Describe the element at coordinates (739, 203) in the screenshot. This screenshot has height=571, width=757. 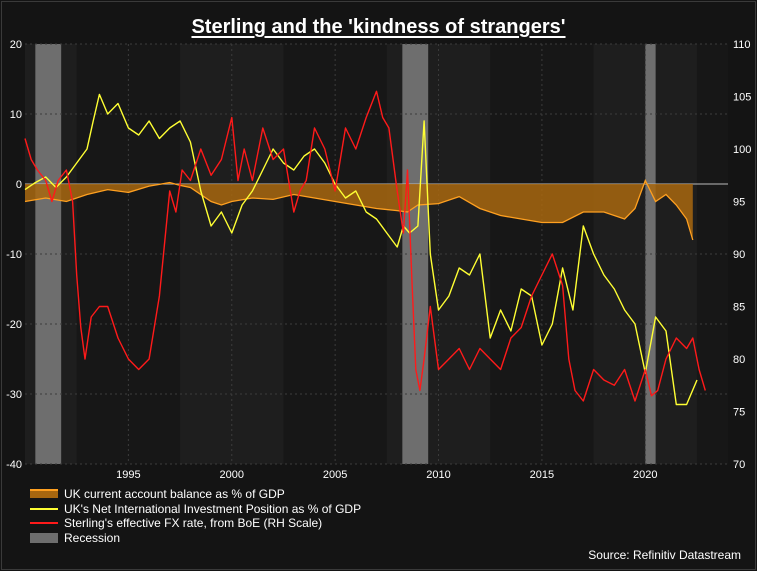
I see `y-right-tick-label: 95` at that location.